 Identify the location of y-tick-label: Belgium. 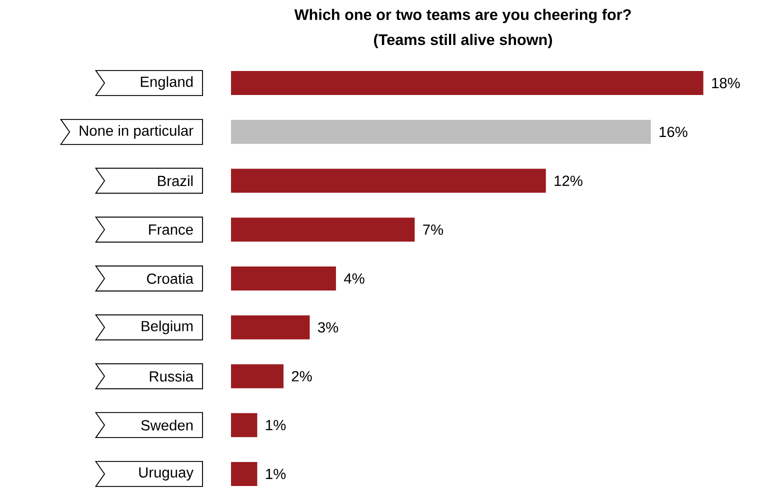
(167, 327).